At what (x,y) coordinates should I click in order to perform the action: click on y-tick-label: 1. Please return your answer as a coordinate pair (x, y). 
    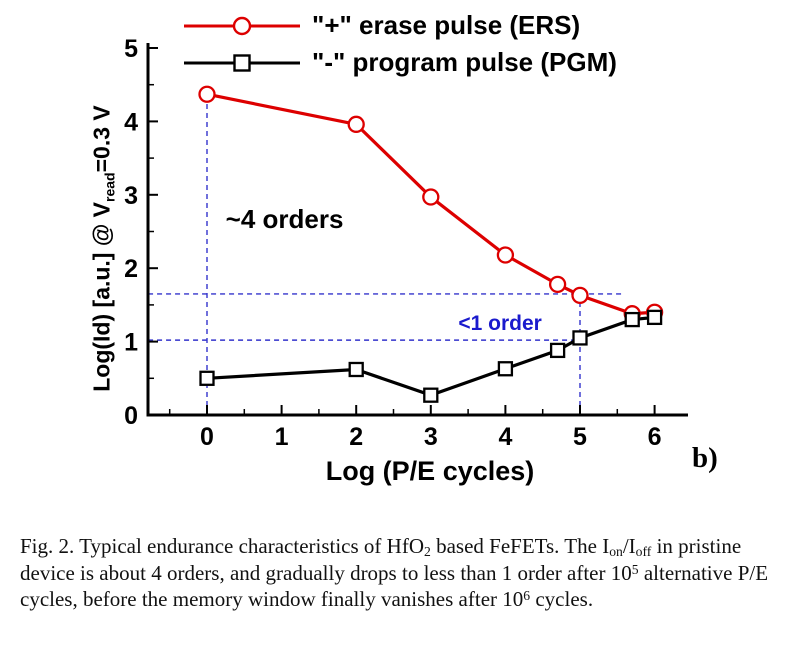
    Looking at the image, I should click on (131, 343).